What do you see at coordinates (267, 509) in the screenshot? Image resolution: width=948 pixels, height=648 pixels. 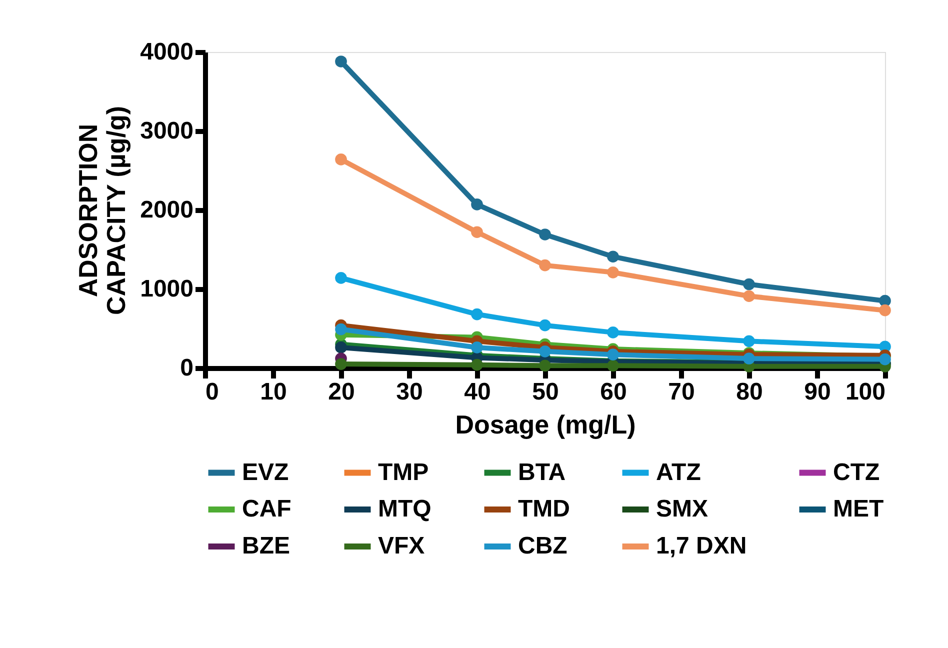 I see `legend-label: CAF` at bounding box center [267, 509].